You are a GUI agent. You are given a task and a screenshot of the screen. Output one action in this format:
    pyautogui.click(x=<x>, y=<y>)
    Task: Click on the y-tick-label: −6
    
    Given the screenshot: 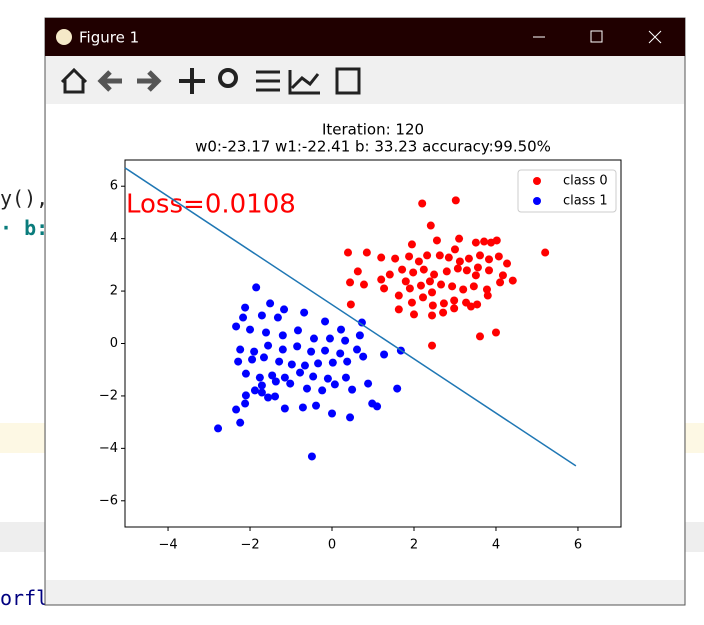 What is the action you would take?
    pyautogui.click(x=108, y=500)
    